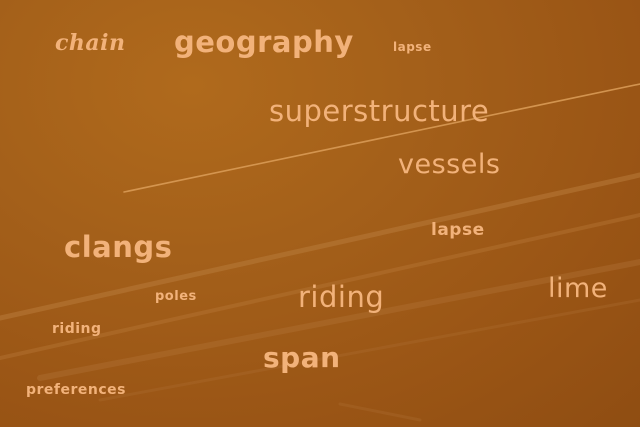  What do you see at coordinates (76, 390) in the screenshot?
I see `word-preferences: preferences` at bounding box center [76, 390].